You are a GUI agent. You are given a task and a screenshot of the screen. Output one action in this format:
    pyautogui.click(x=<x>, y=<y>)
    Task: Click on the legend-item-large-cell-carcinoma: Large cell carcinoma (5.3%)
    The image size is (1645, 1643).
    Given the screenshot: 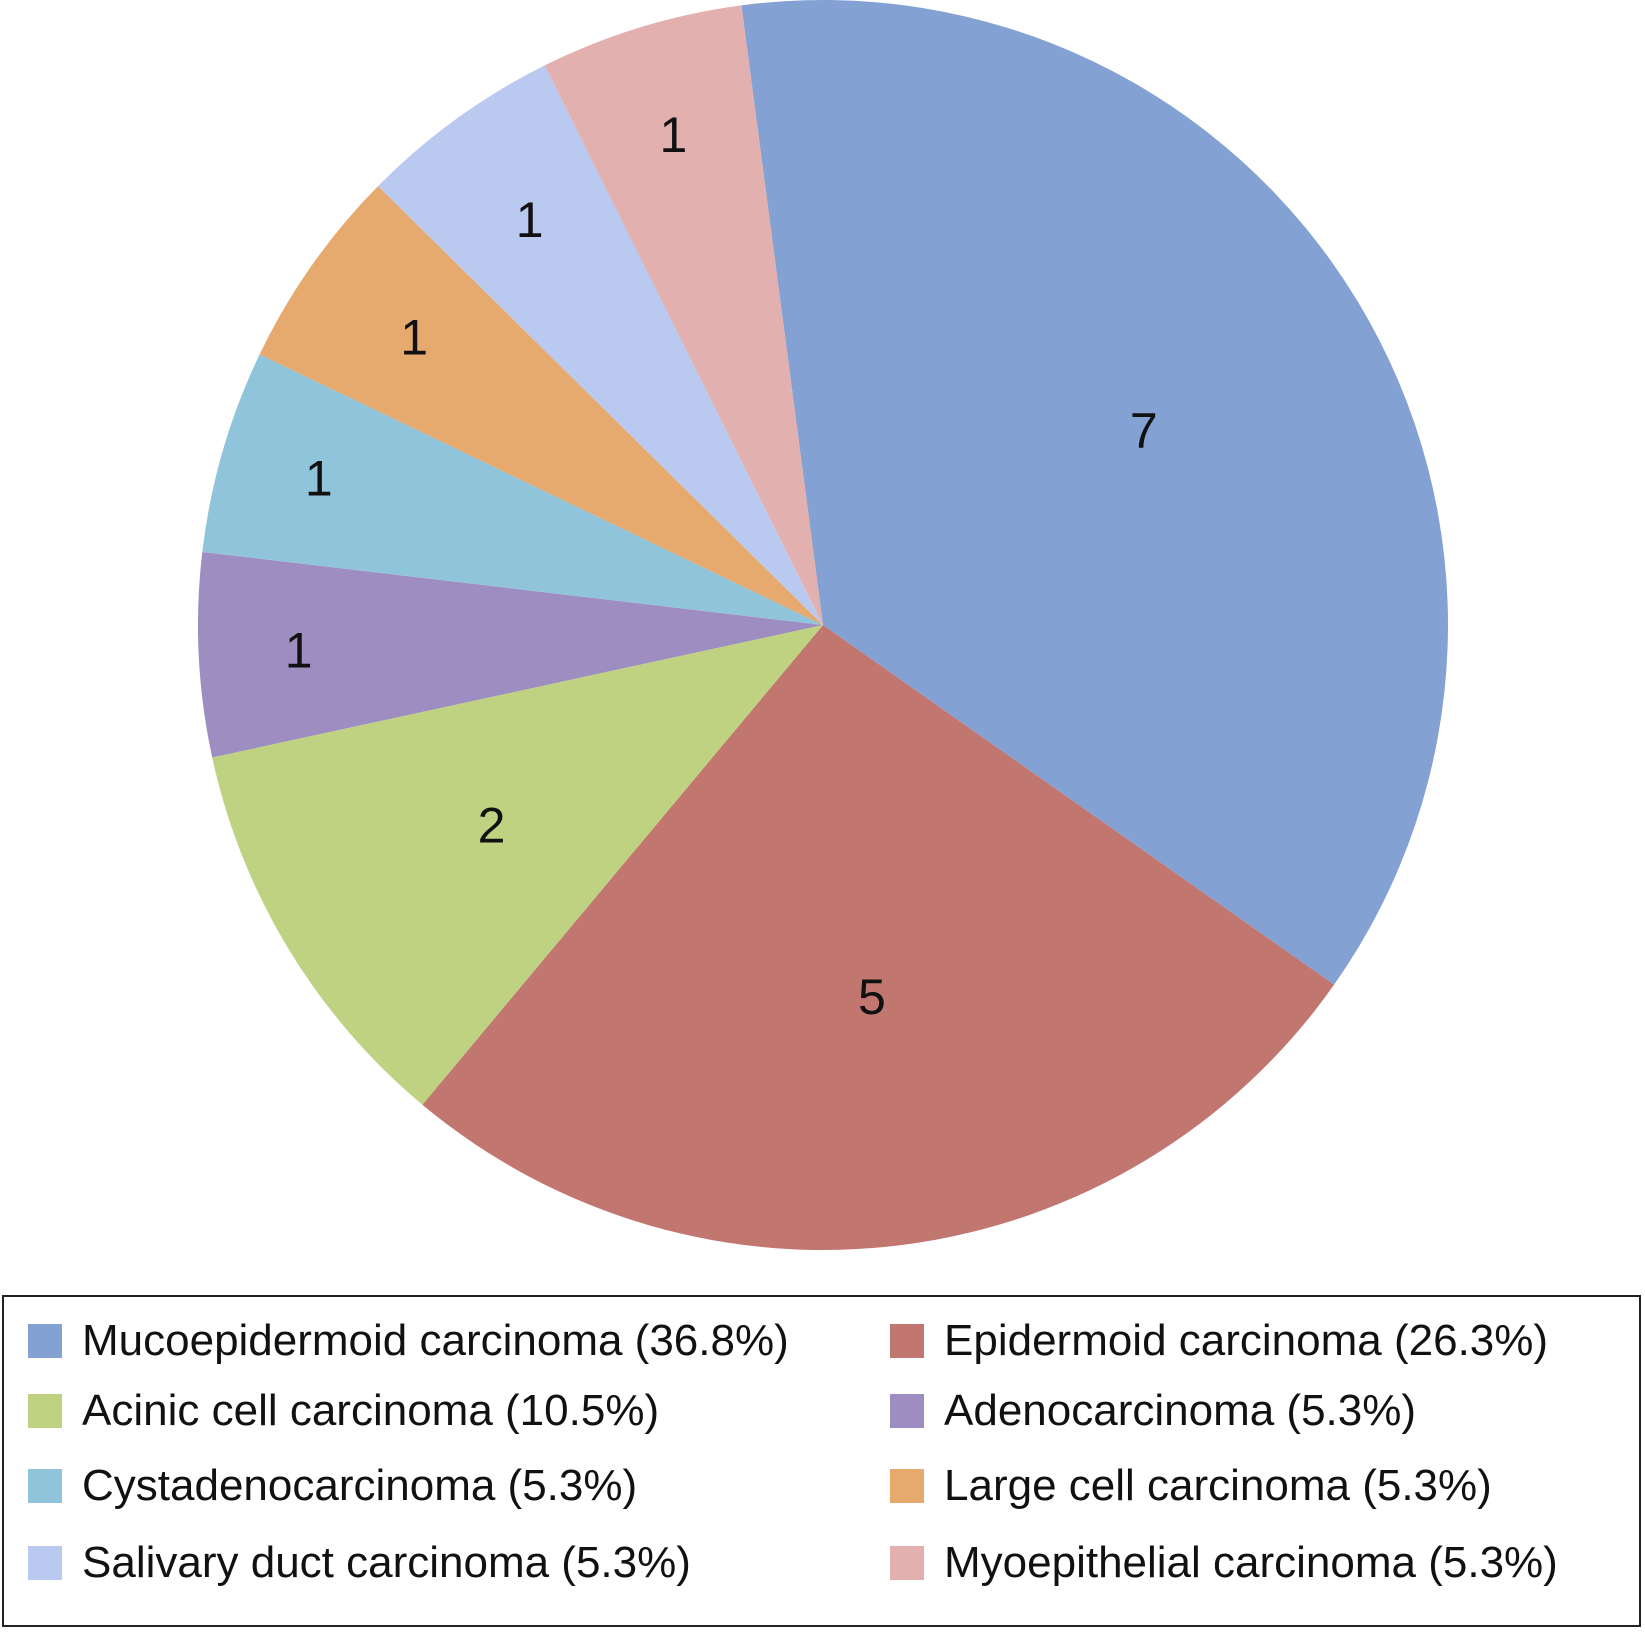 What is the action you would take?
    pyautogui.click(x=1191, y=1486)
    